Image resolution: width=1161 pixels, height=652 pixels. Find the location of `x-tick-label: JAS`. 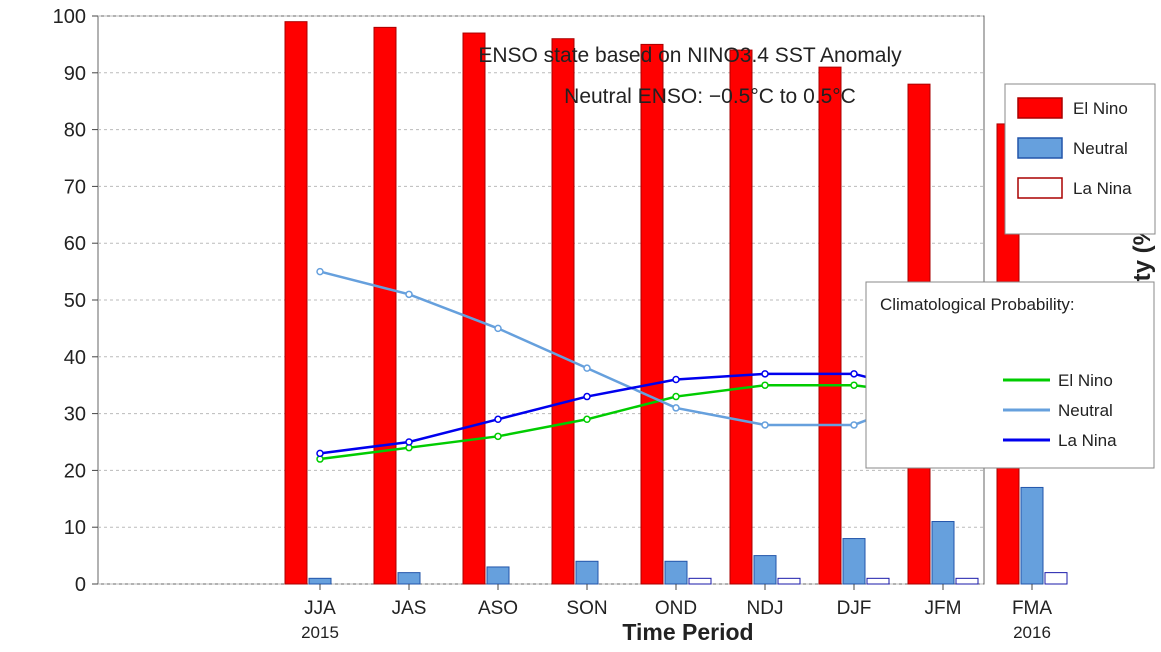

x-tick-label: JAS is located at coordinates (409, 608).